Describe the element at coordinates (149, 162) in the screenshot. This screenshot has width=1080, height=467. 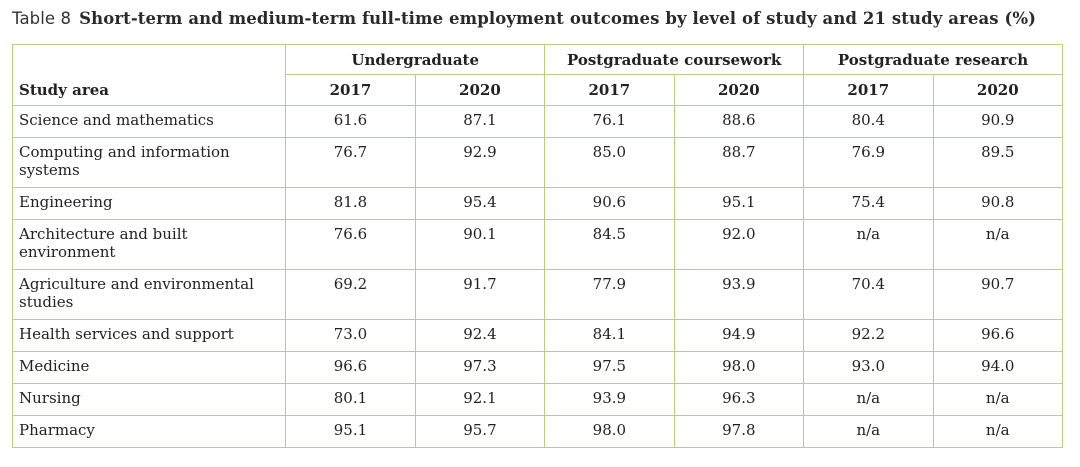
I see `study-area-cell: Computing and information systems` at that location.